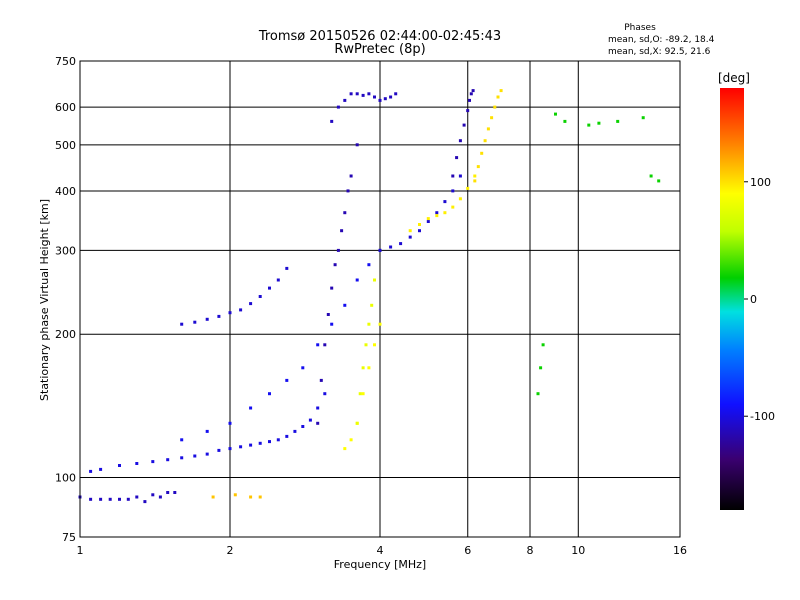 Image resolution: width=800 pixels, height=600 pixels. Describe the element at coordinates (65, 299) in the screenshot. I see `y-axis: 75 100 200 300 400 500 600 750` at that location.